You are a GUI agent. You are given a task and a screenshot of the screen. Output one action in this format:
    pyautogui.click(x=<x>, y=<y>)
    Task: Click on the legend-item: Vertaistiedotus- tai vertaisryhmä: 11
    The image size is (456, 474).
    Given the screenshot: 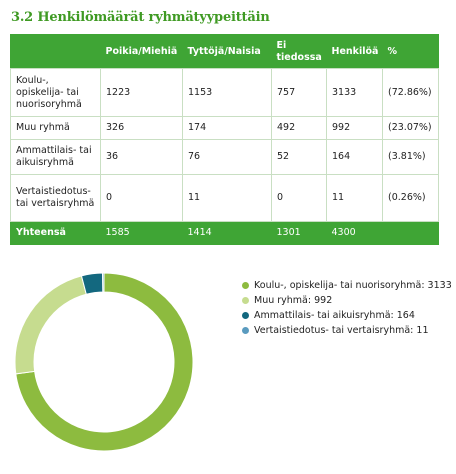 What is the action you would take?
    pyautogui.click(x=347, y=330)
    